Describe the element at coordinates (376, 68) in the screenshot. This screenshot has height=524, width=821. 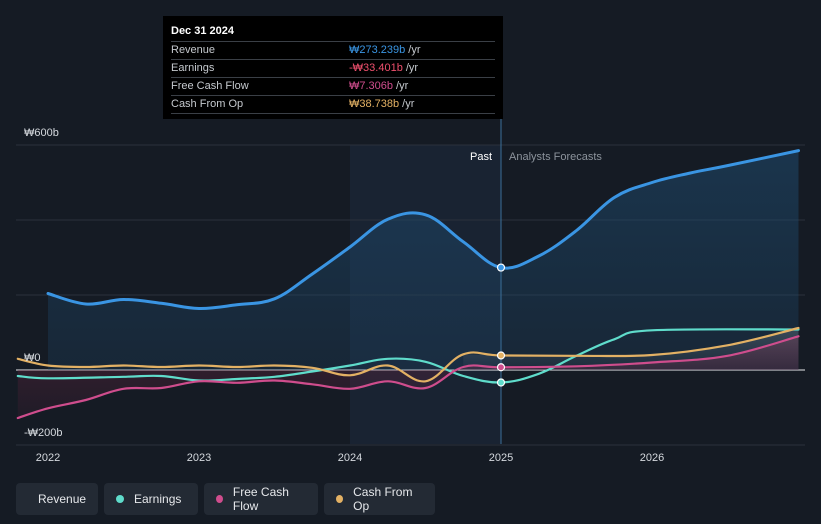
I see `tooltip-value: -₩33.401b` at that location.